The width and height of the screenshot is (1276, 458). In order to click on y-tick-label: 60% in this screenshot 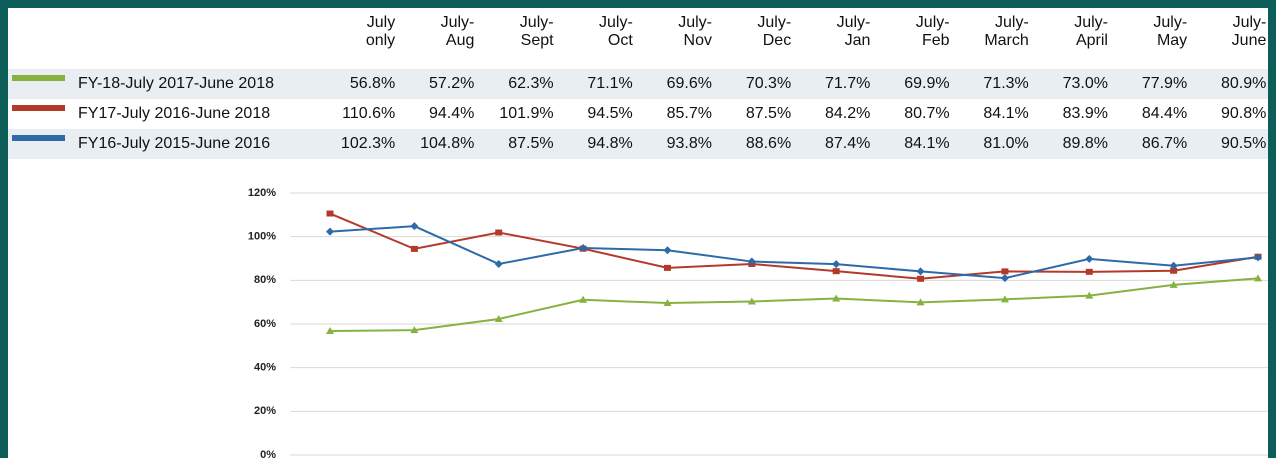, I will do `click(265, 324)`.